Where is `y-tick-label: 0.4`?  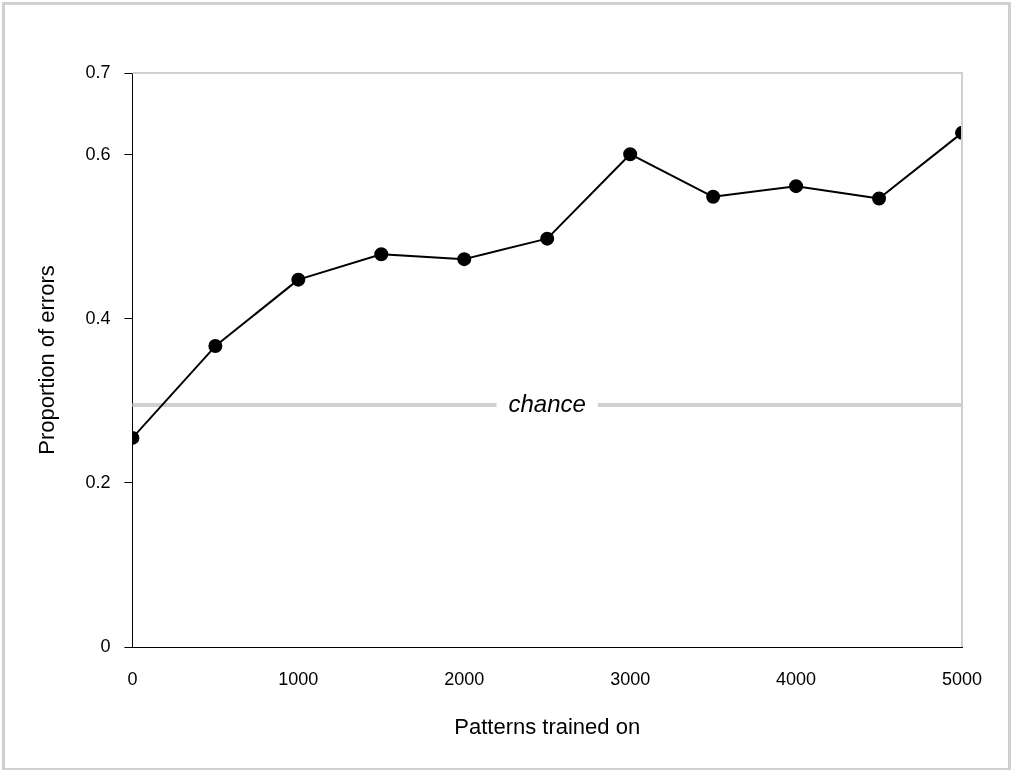
y-tick-label: 0.4 is located at coordinates (98, 317).